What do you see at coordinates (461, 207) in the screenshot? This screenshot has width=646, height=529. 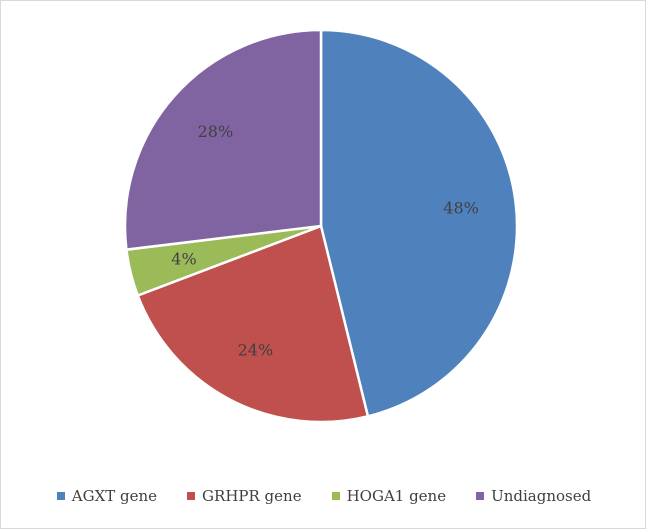 I see `data-label-agxt: 48%` at bounding box center [461, 207].